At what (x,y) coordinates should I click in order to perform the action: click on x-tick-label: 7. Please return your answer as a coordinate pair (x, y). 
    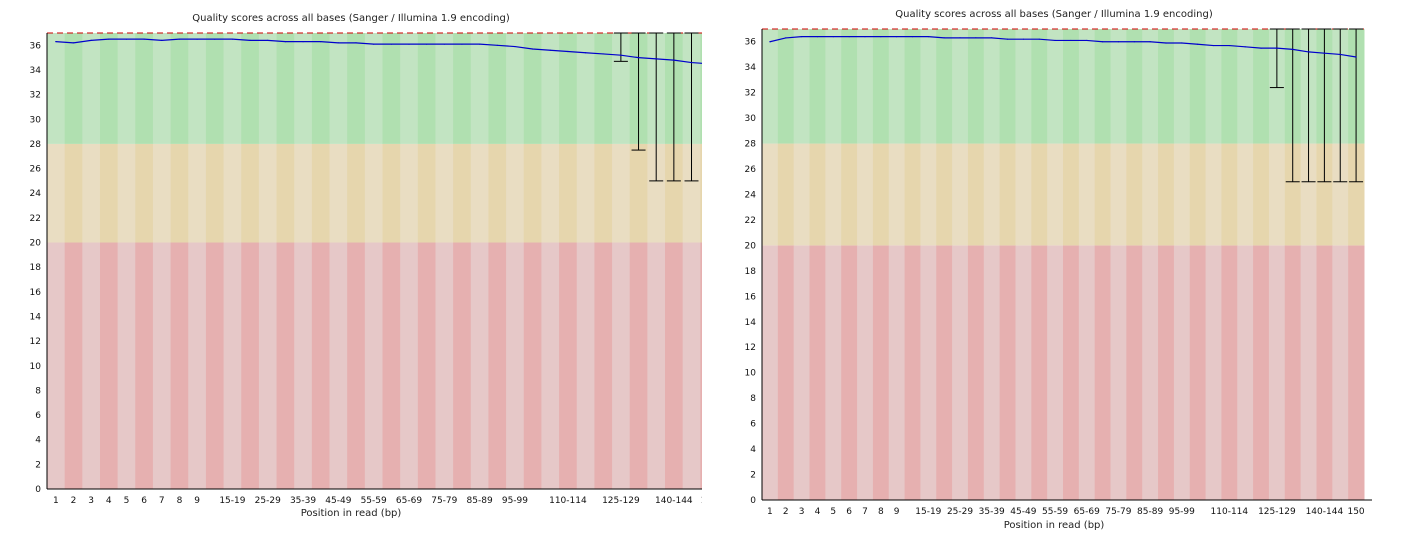
    Looking at the image, I should click on (865, 512).